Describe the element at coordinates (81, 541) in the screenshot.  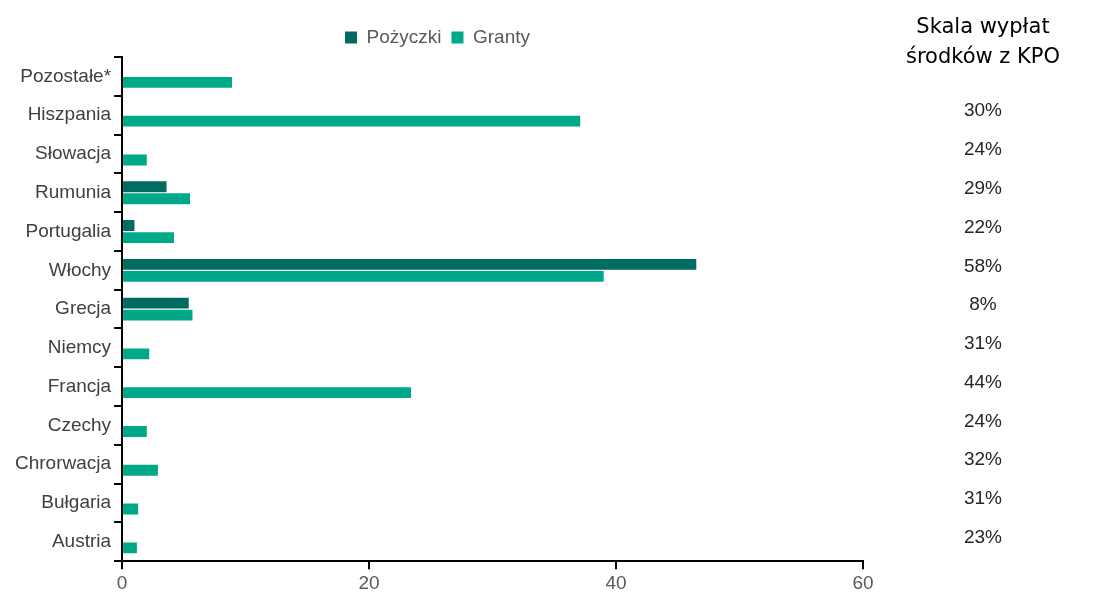
I see `y-tick-label: Austria` at that location.